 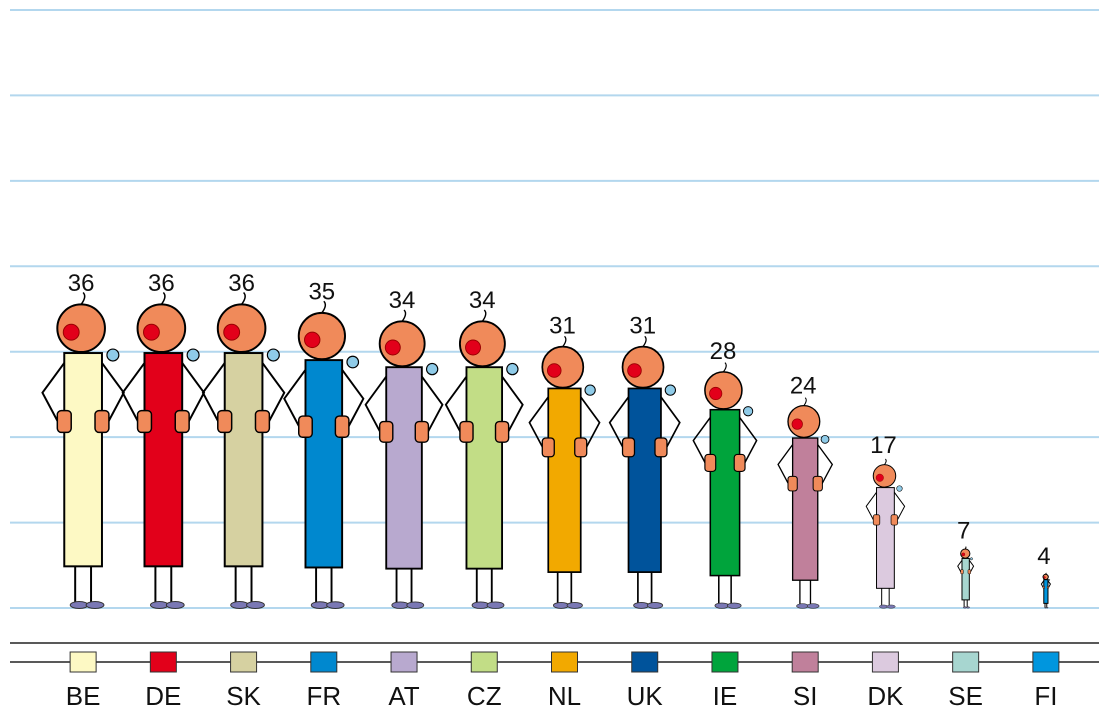 I want to click on legend-label: UK, so click(x=645, y=696).